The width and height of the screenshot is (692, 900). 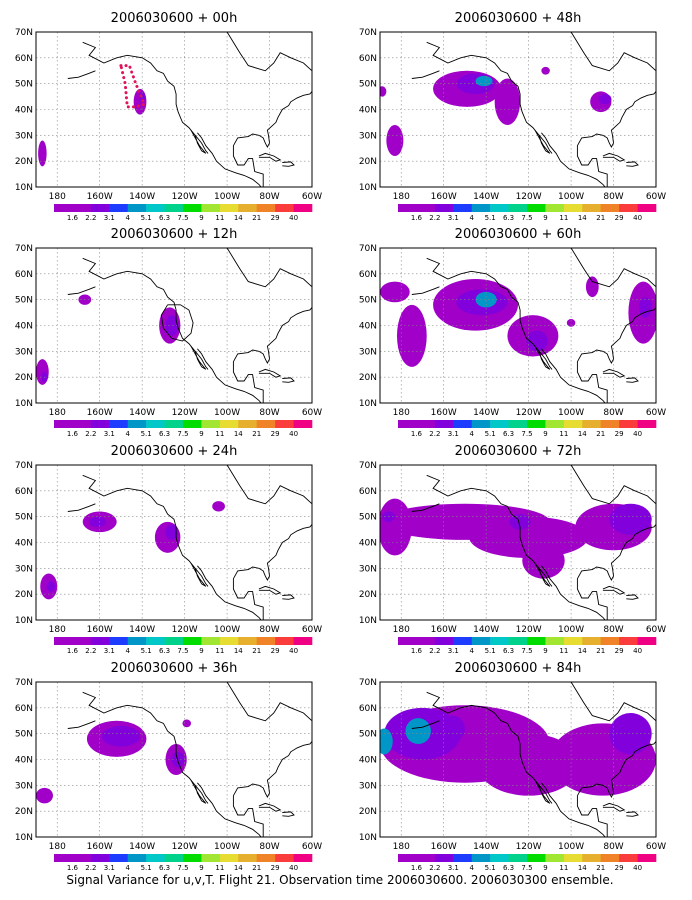 What do you see at coordinates (518, 18) in the screenshot?
I see `panel-title: 2006030600 + 48h` at bounding box center [518, 18].